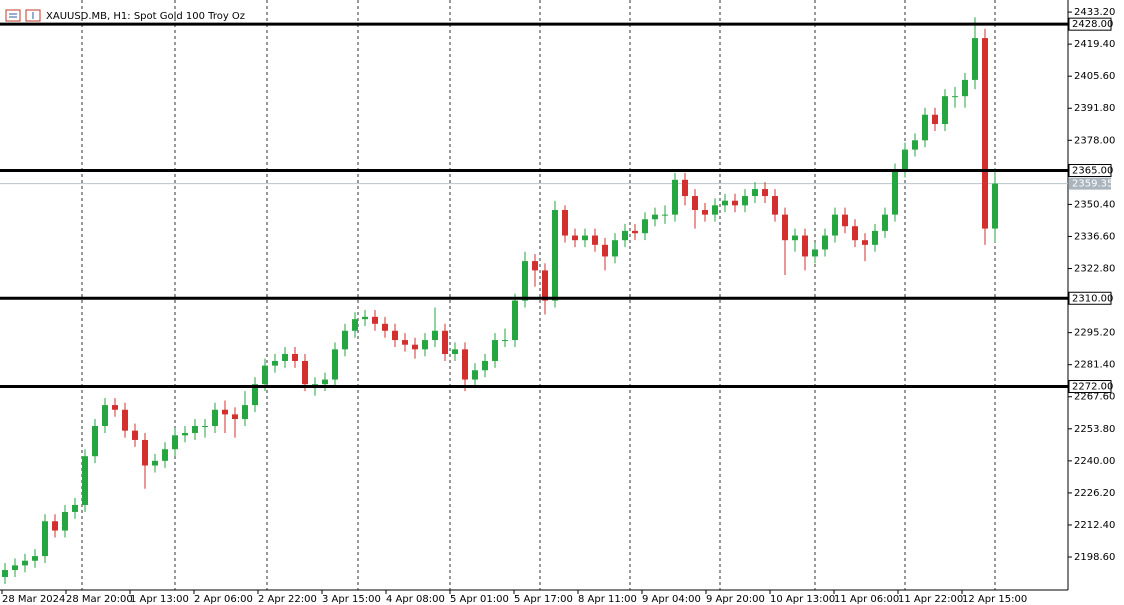 This screenshot has height=605, width=1124. I want to click on level-label: 2428.00, so click(1092, 24).